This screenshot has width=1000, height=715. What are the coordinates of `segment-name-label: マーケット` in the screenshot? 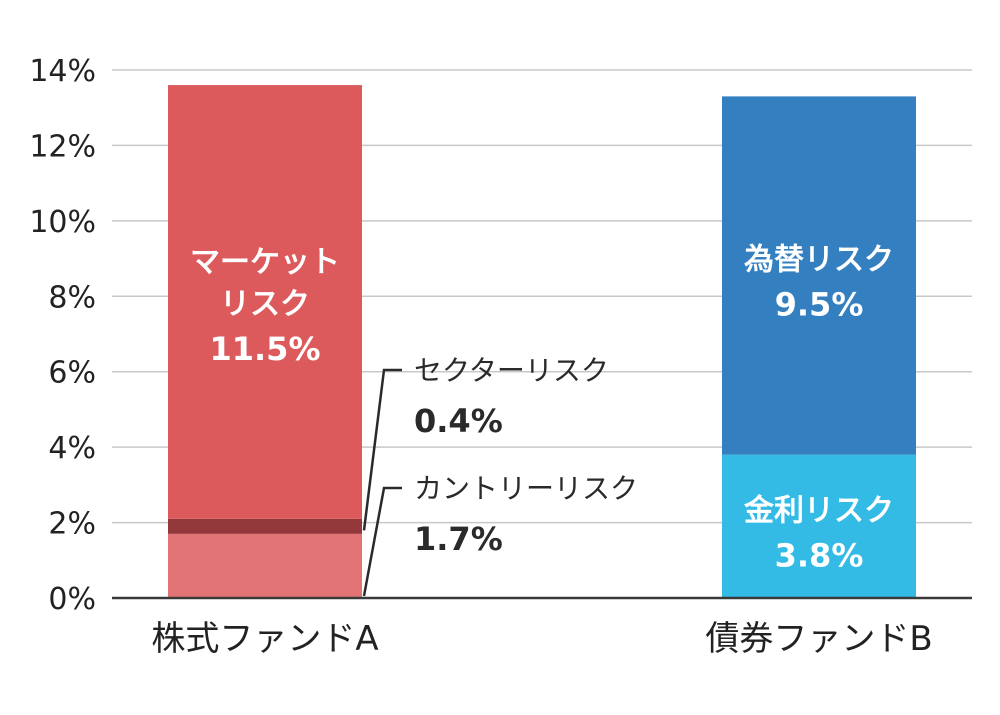 It's located at (265, 262).